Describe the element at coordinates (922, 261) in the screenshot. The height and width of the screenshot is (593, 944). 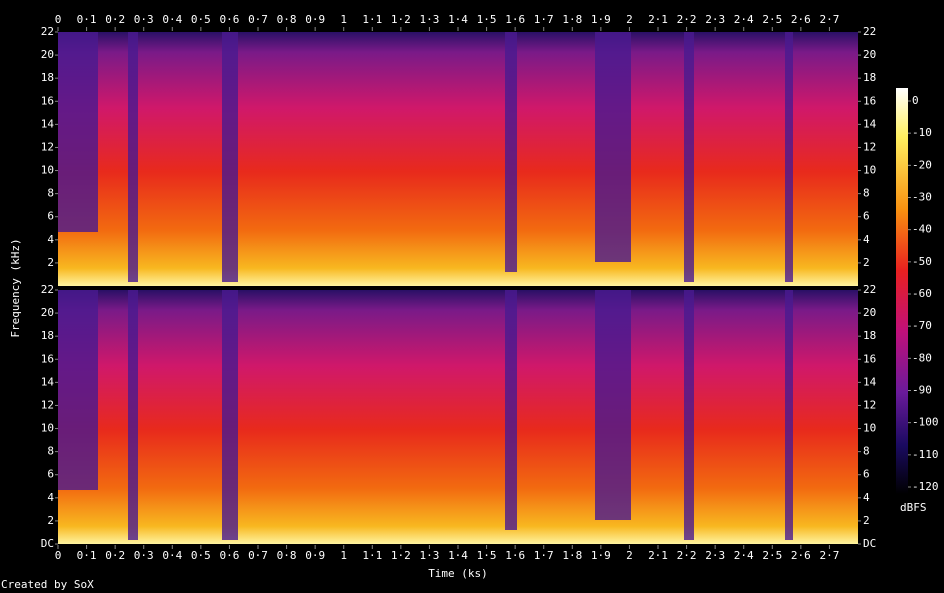
I see `colorbar-tick-label: -50` at that location.